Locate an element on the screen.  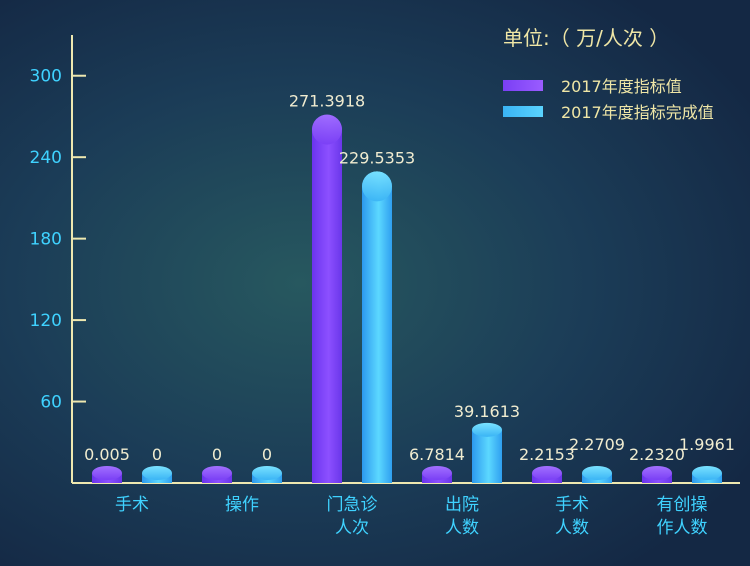
category-label-5: 作人数 is located at coordinates (682, 528).